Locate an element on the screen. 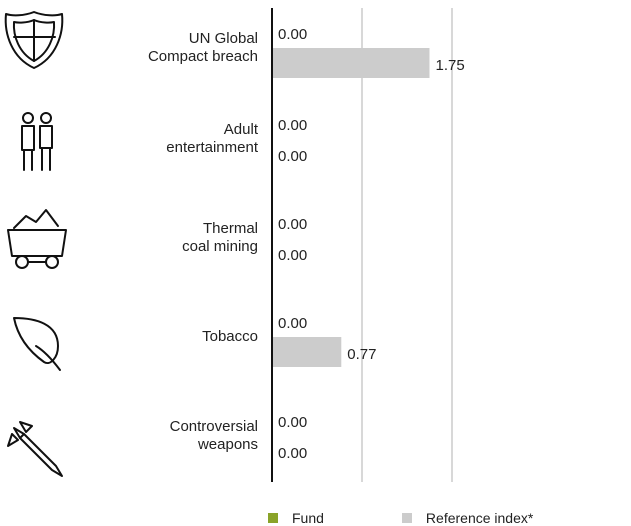  category-label: Tobacco is located at coordinates (230, 336).